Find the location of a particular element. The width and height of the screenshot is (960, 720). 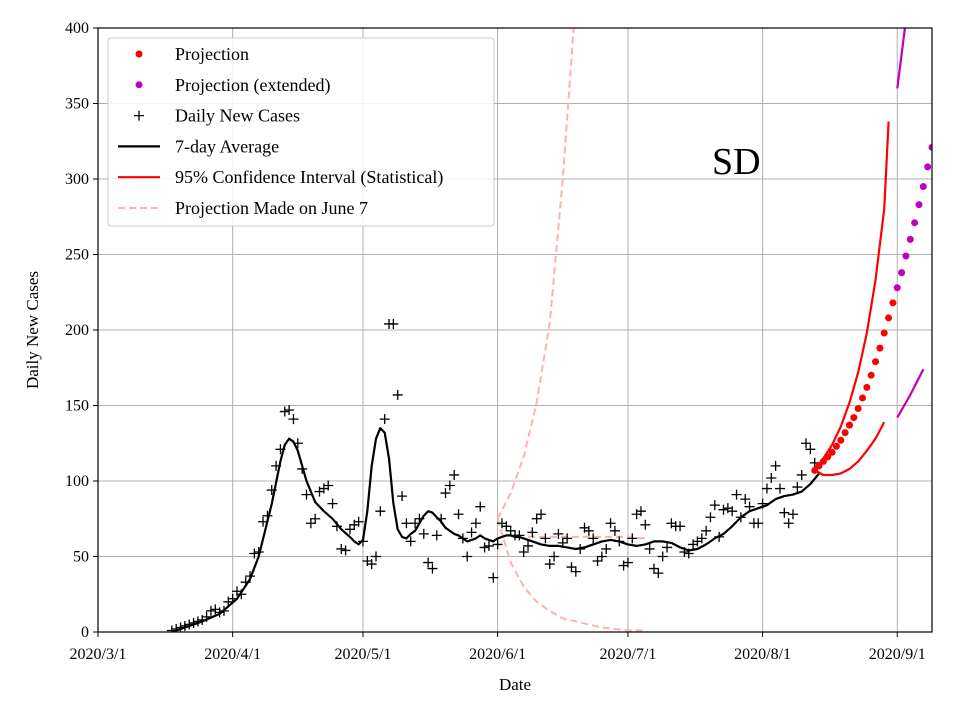

legend-label: Projection (extended) is located at coordinates (252, 85).